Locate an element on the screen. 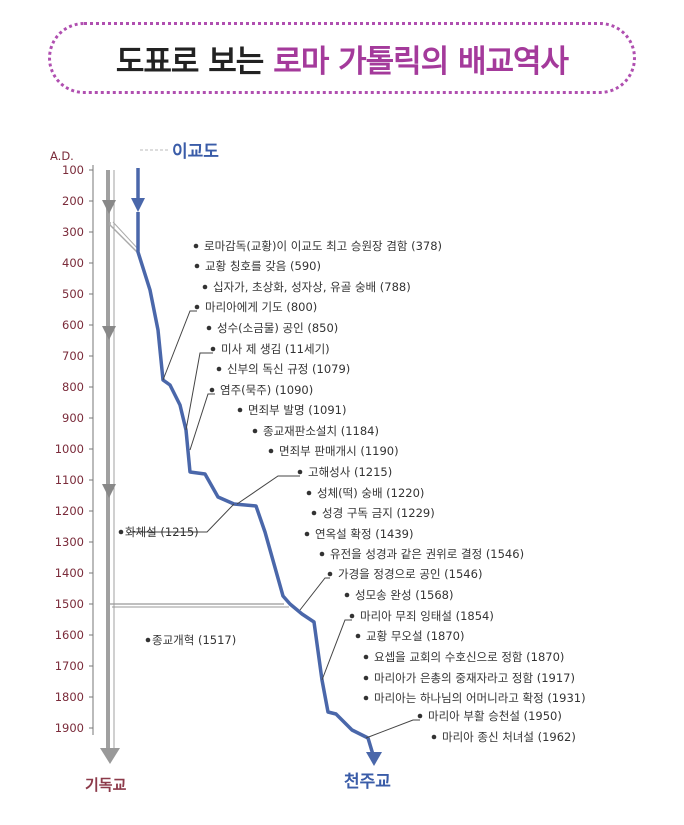 The width and height of the screenshot is (684, 825). year-tick-label: 500 is located at coordinates (73, 294).